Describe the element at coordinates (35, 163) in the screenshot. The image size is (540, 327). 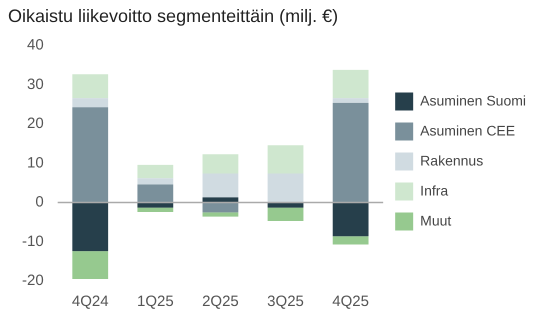
I see `y-tick-label: 10` at that location.